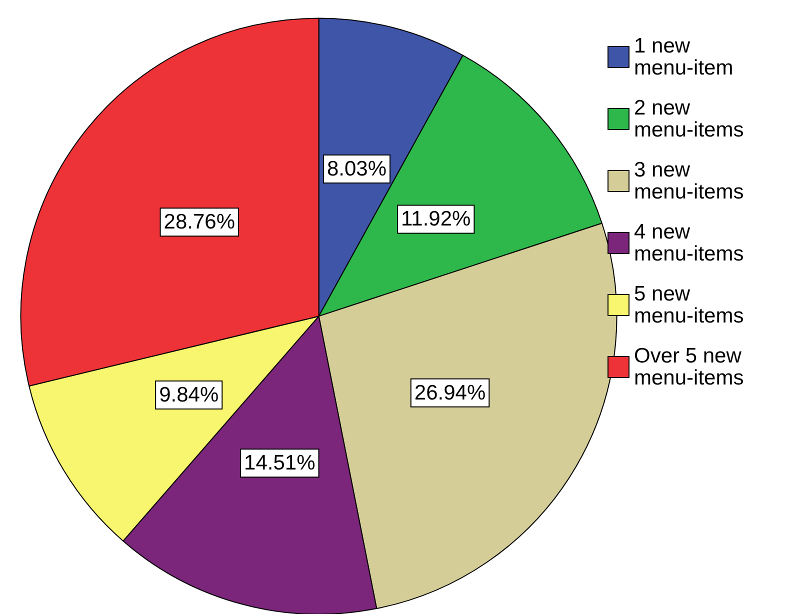 The width and height of the screenshot is (797, 614). I want to click on data-label: 9.84%, so click(189, 395).